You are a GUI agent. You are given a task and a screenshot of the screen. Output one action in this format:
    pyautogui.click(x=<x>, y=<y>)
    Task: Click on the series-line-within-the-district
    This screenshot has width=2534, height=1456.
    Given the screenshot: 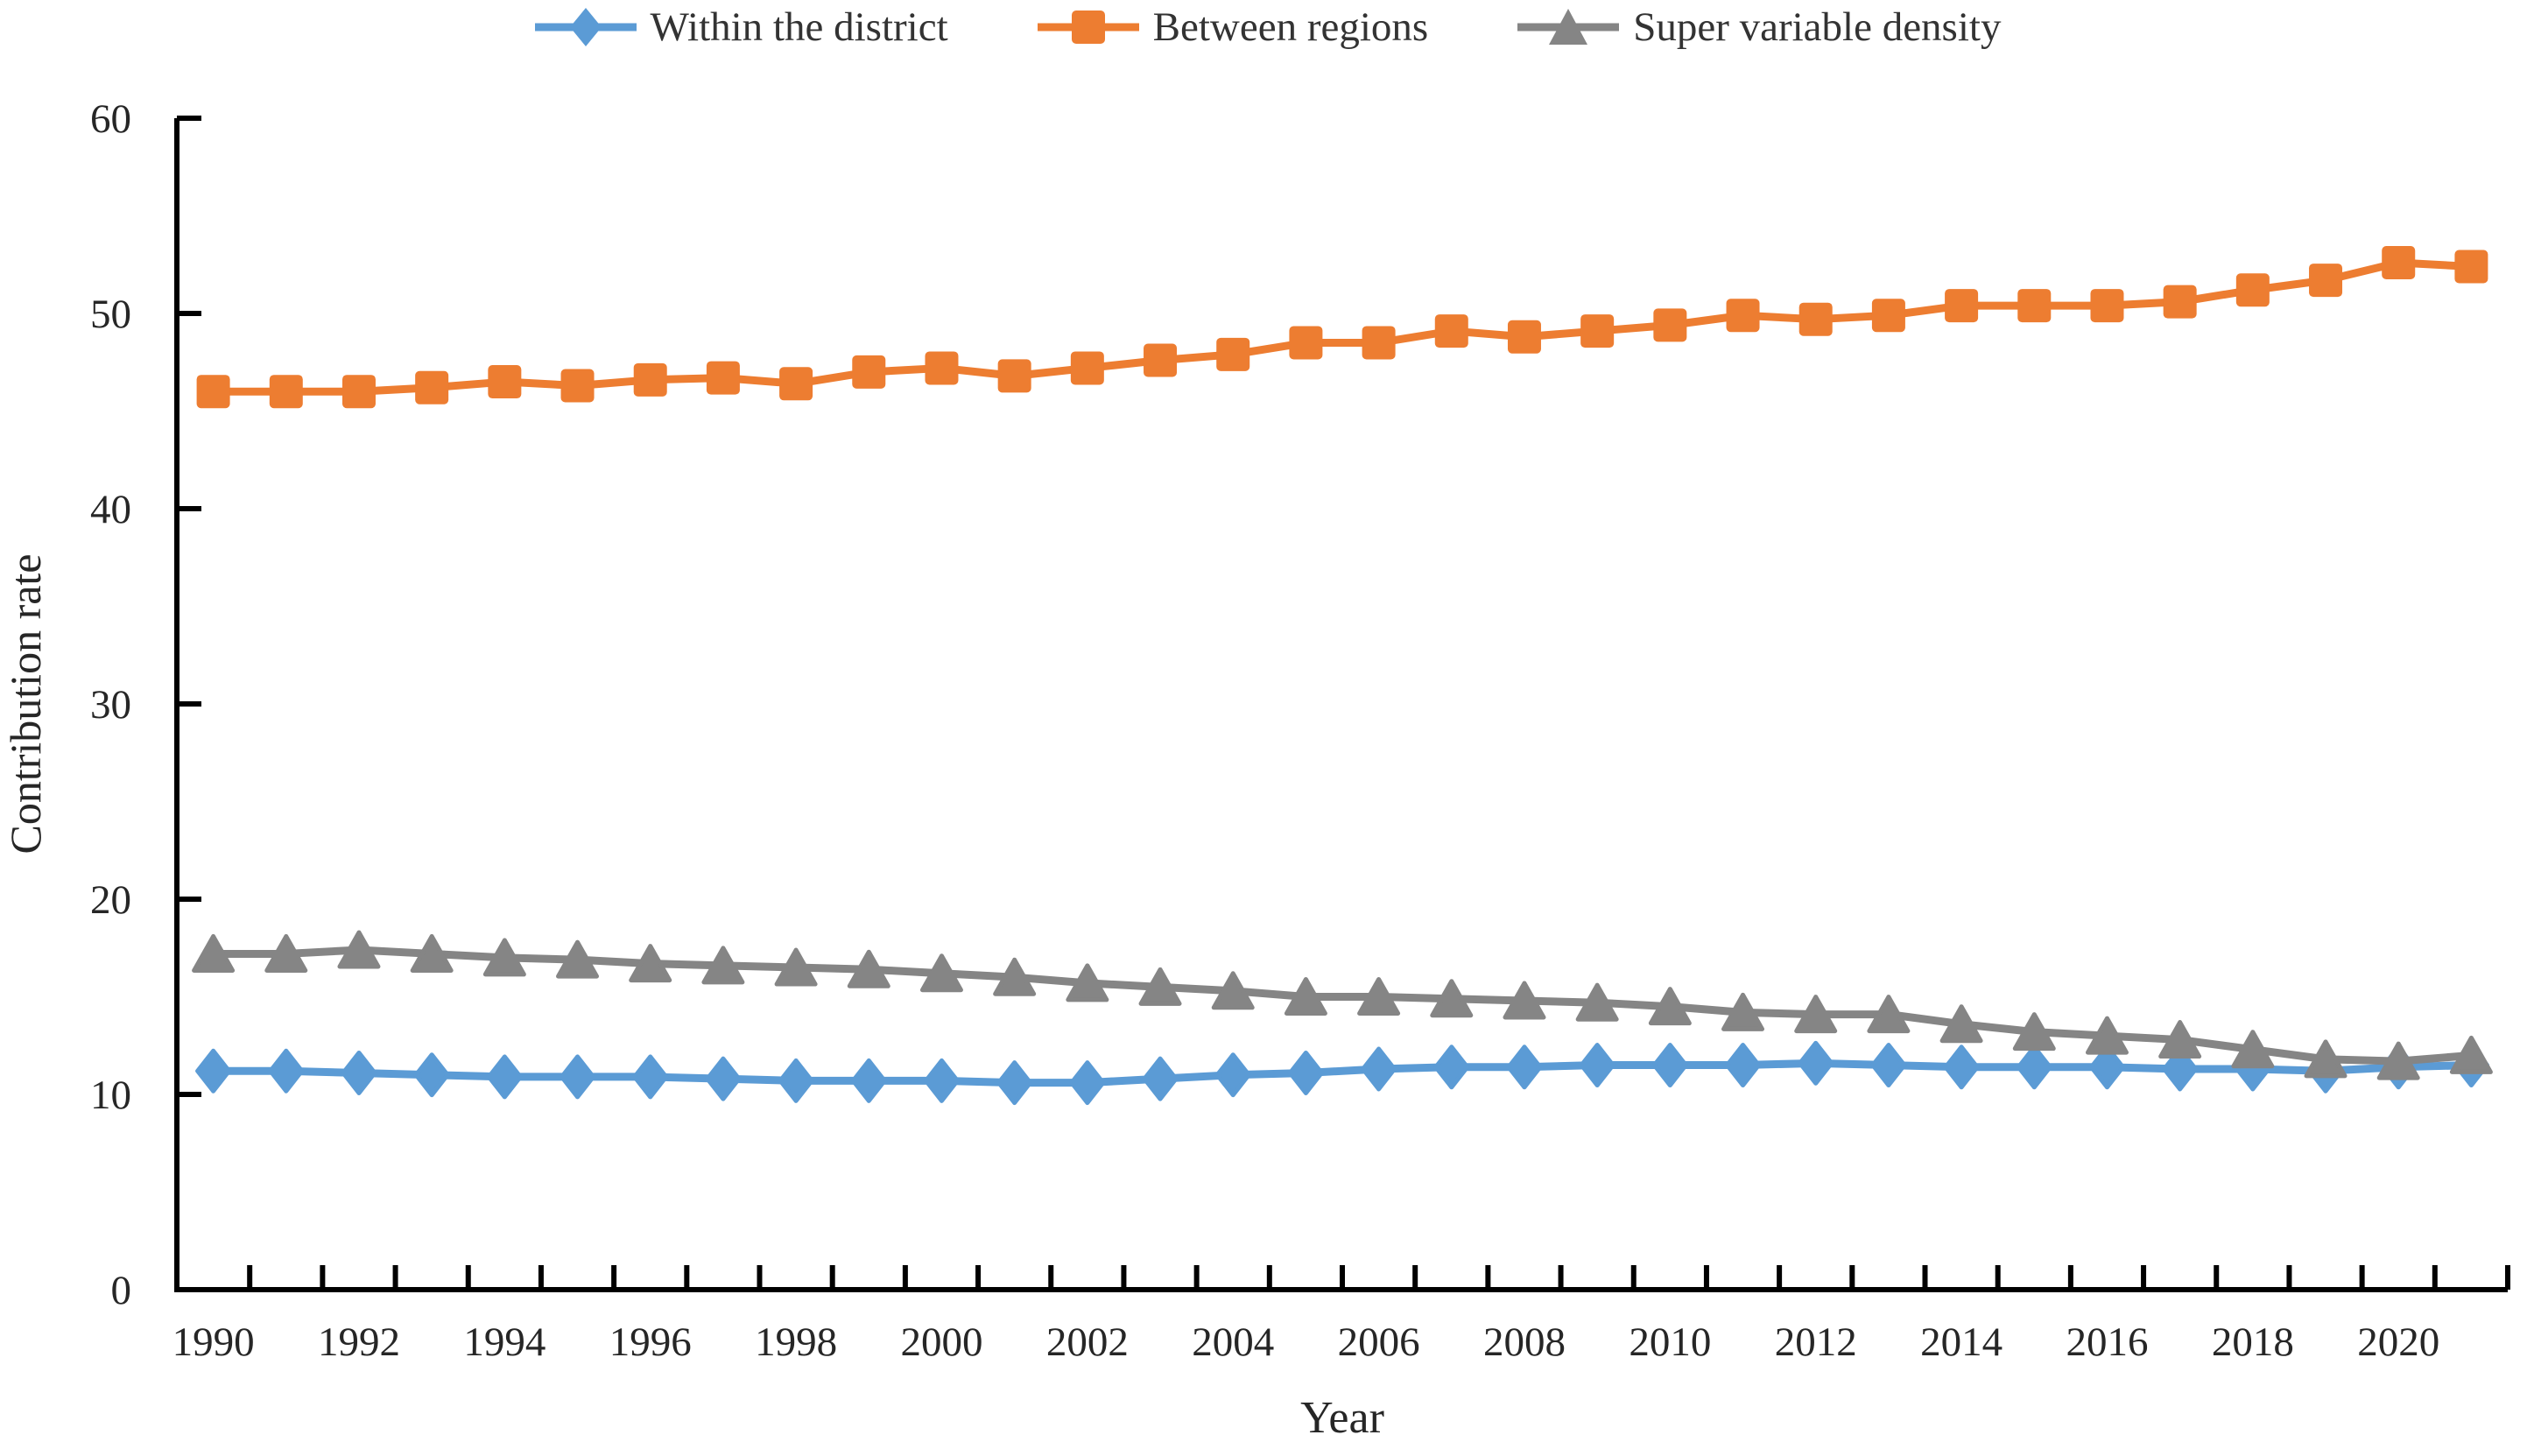 What is the action you would take?
    pyautogui.click(x=1342, y=1073)
    